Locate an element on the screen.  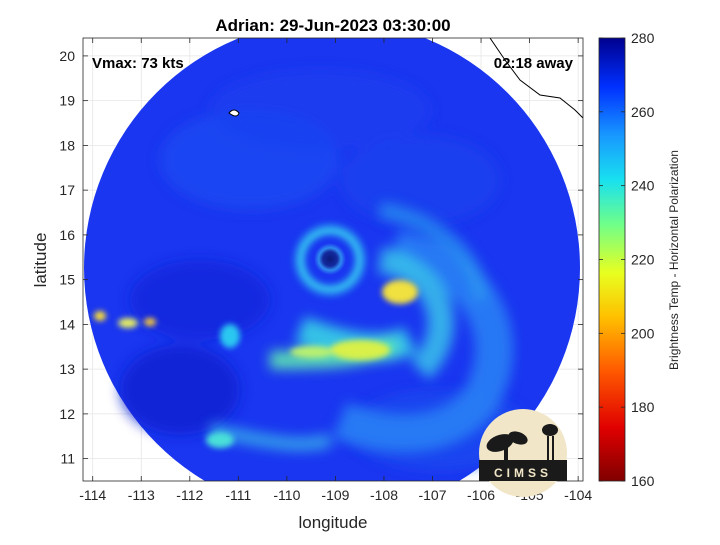
x-tick-label: -112 is located at coordinates (189, 495).